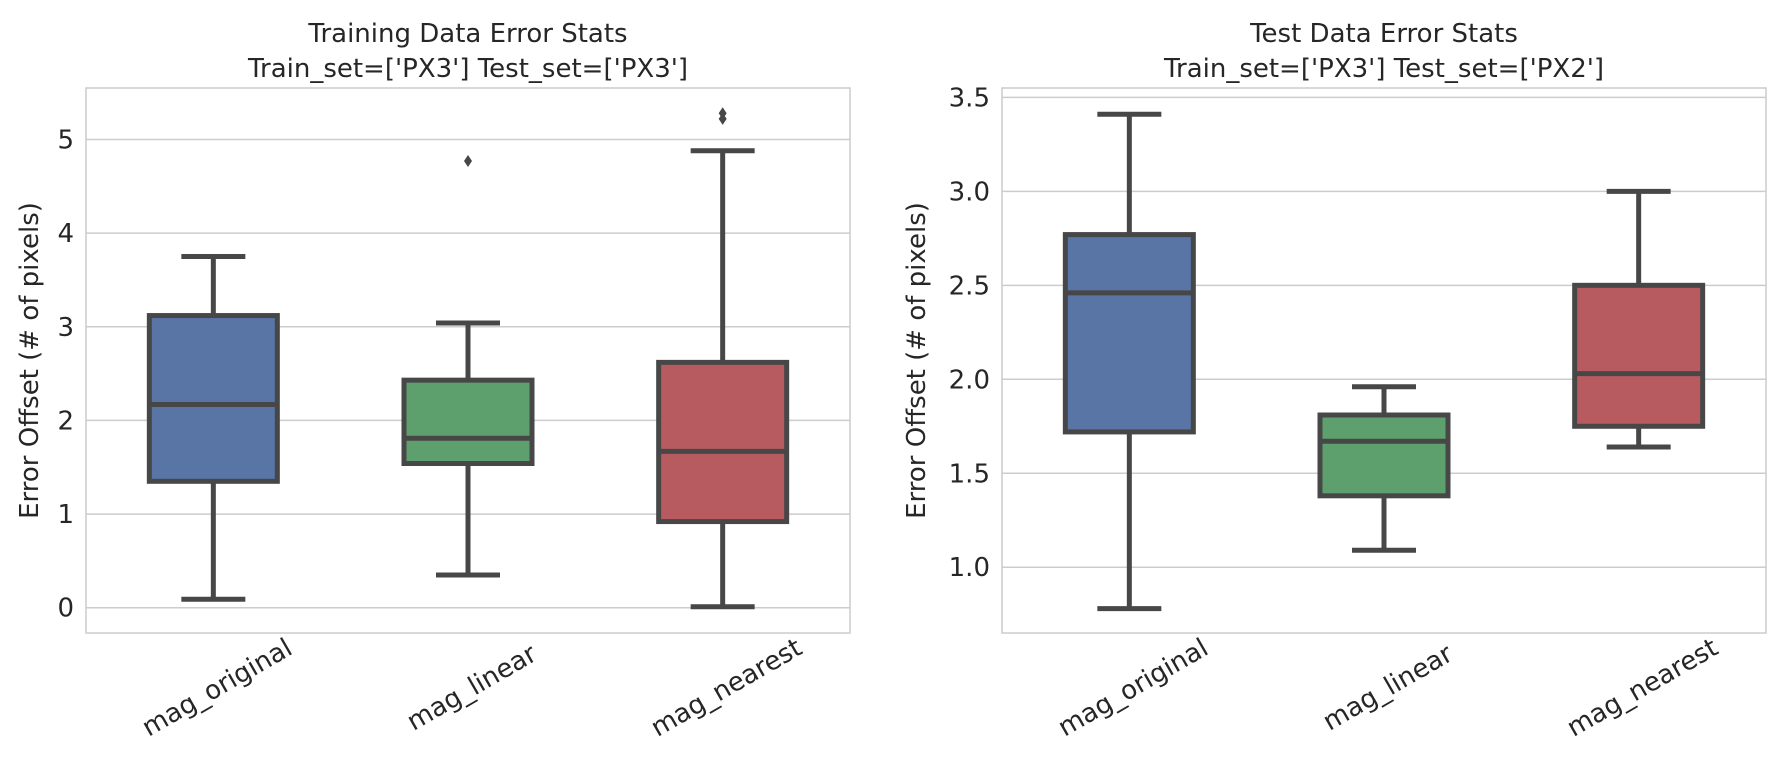  Describe the element at coordinates (467, 34) in the screenshot. I see `chart-title: Training Data Error Stats` at that location.